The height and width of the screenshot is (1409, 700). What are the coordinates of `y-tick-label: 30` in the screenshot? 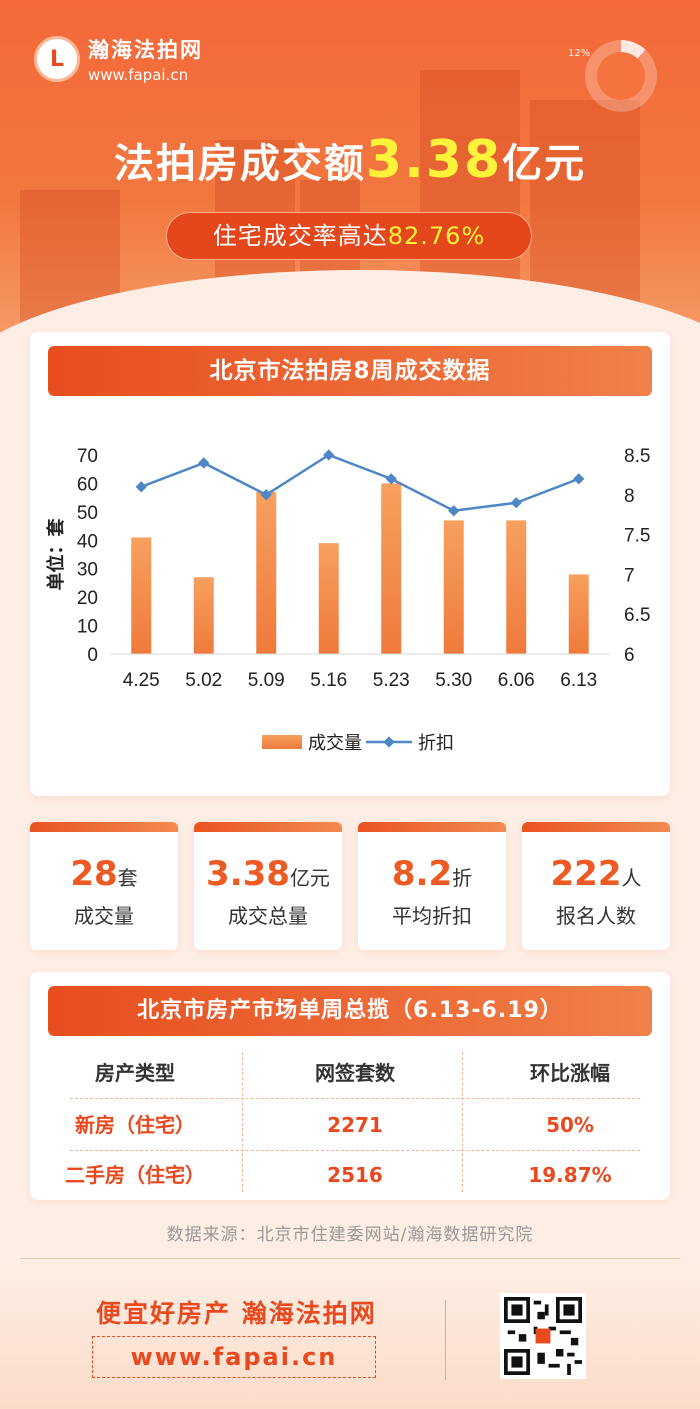 It's located at (87, 570).